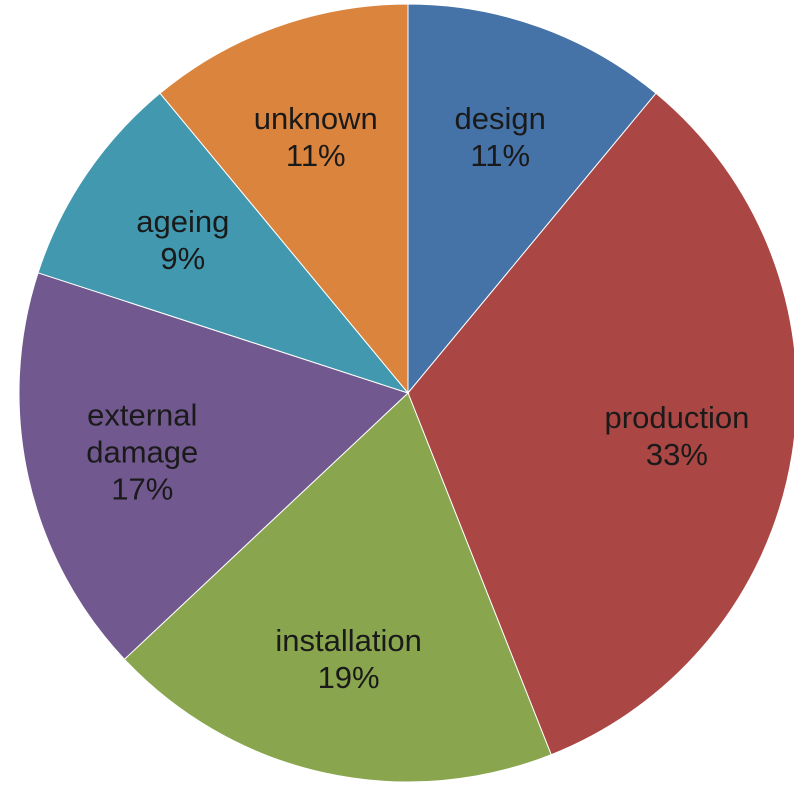  I want to click on category-label: ageing, so click(183, 221).